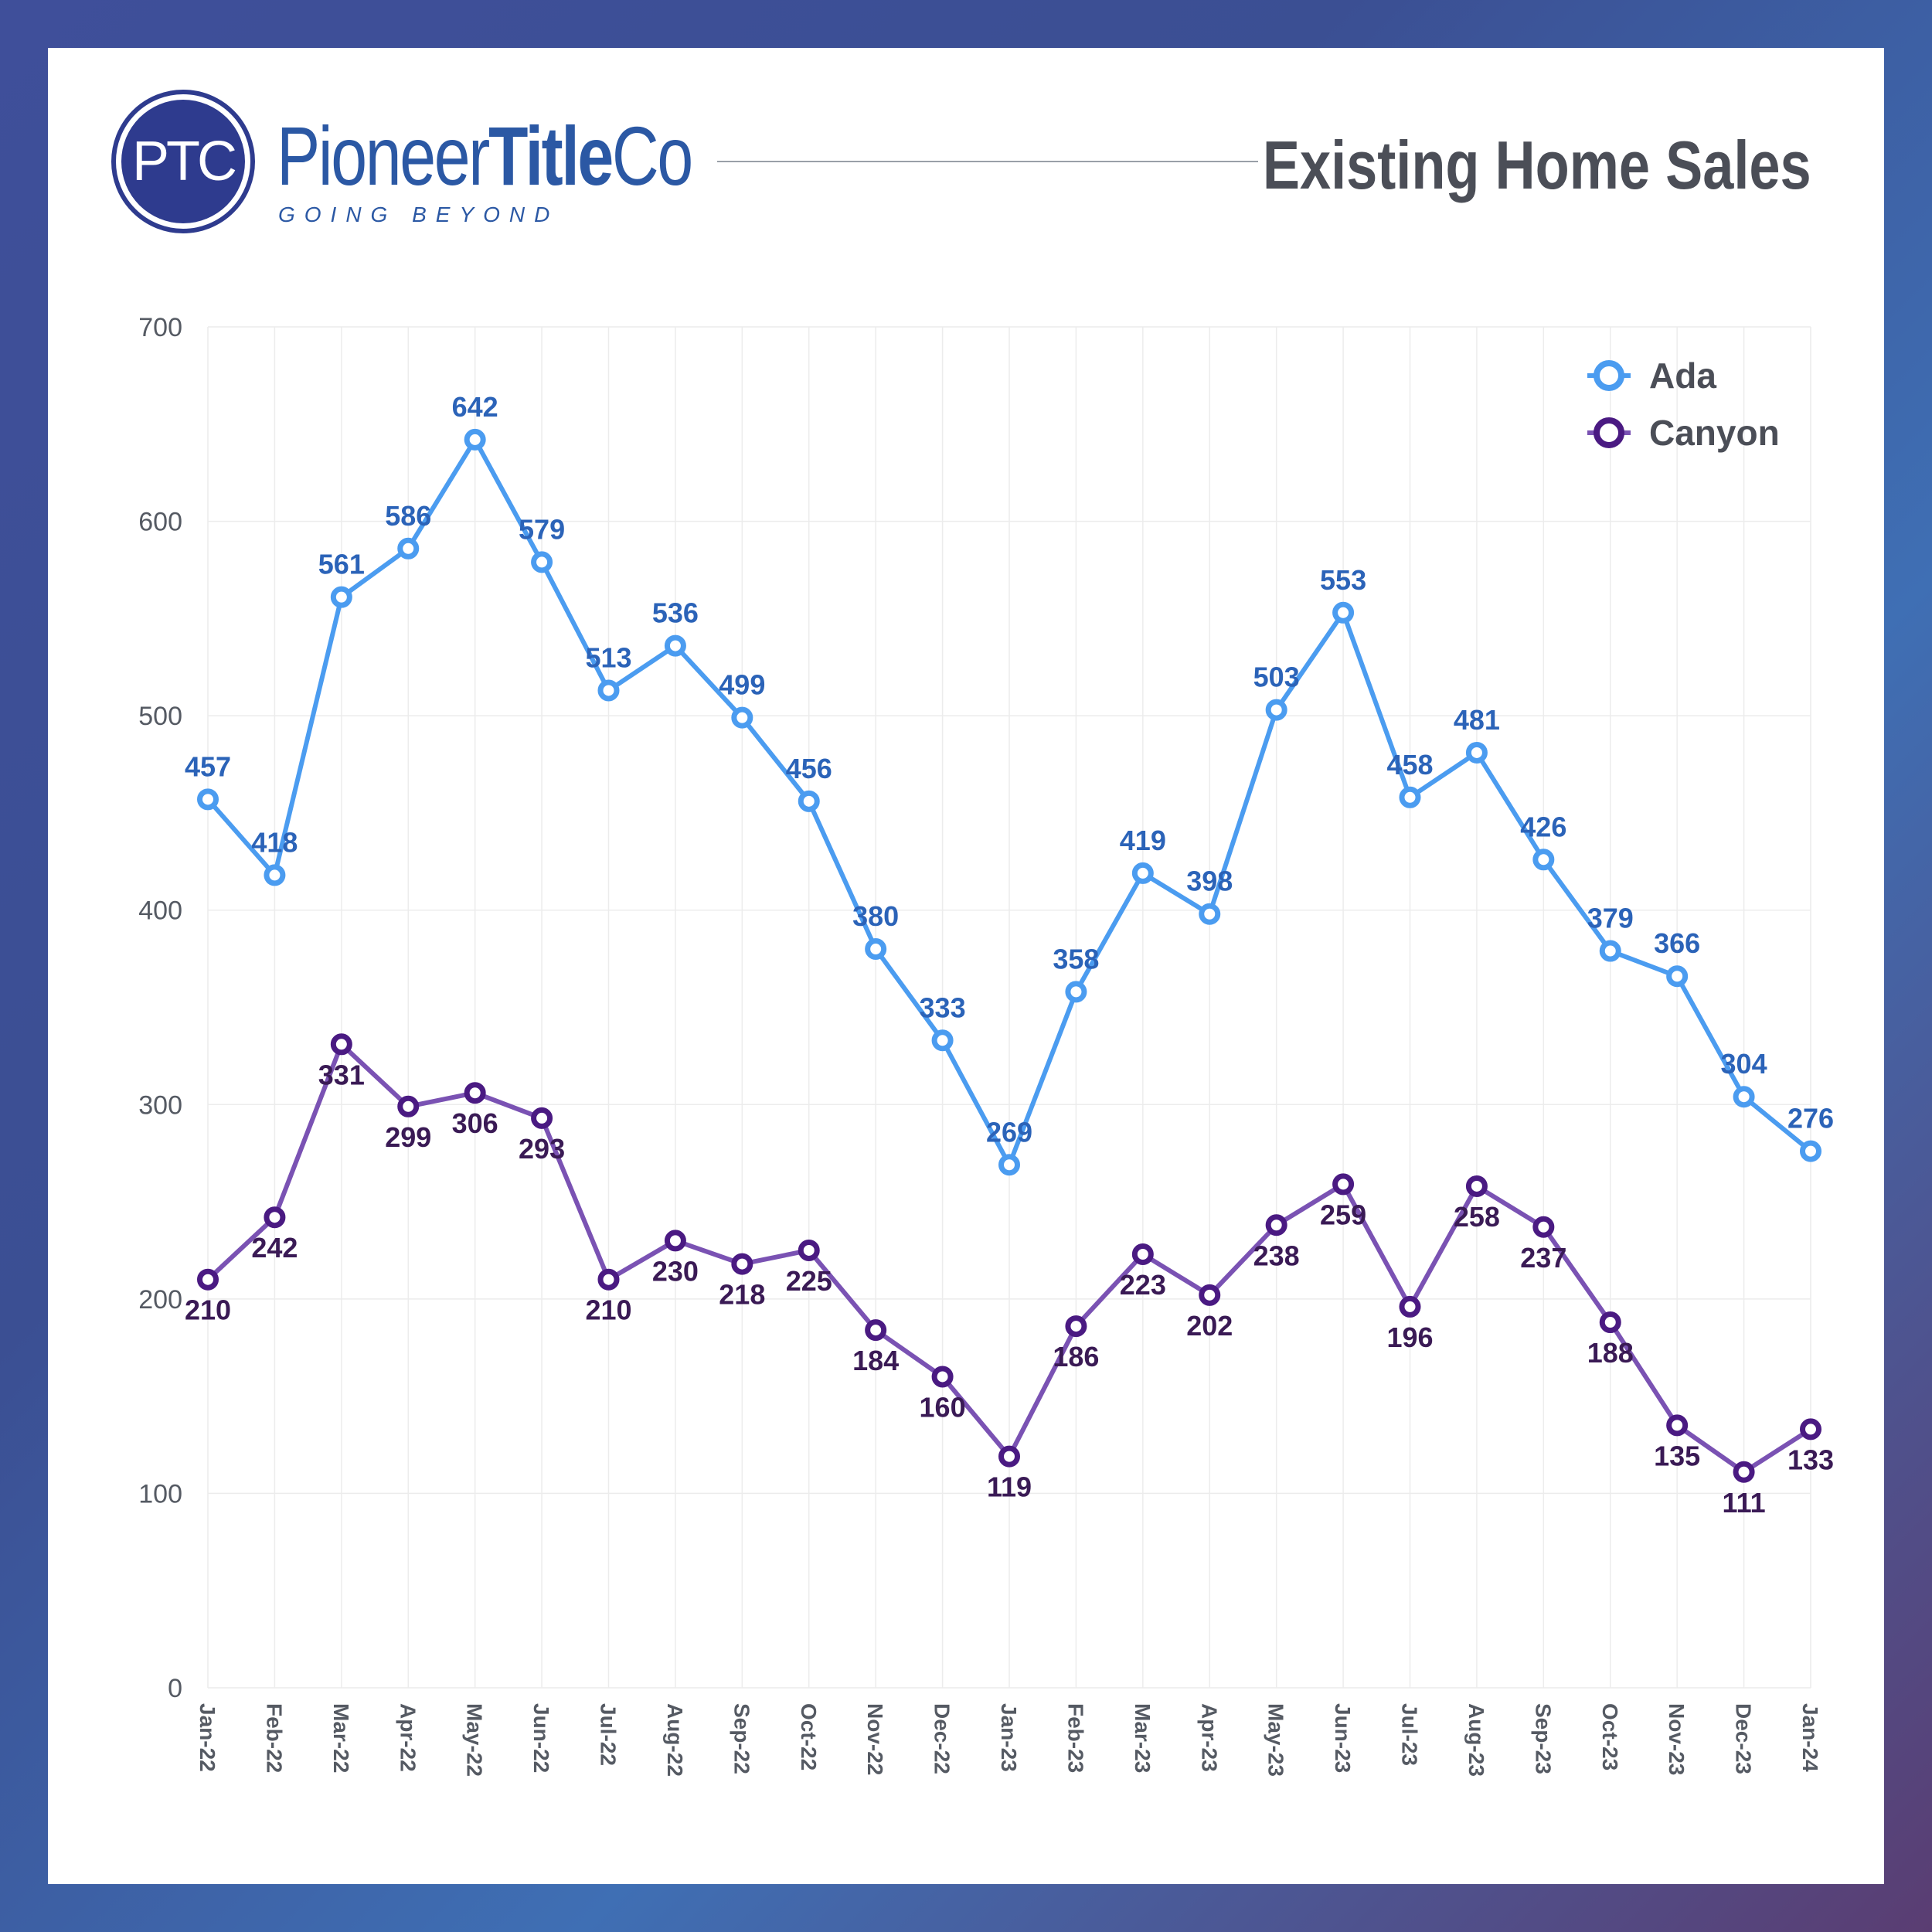 The height and width of the screenshot is (1932, 1932). Describe the element at coordinates (1276, 1740) in the screenshot. I see `x-tick-label: May-23` at that location.